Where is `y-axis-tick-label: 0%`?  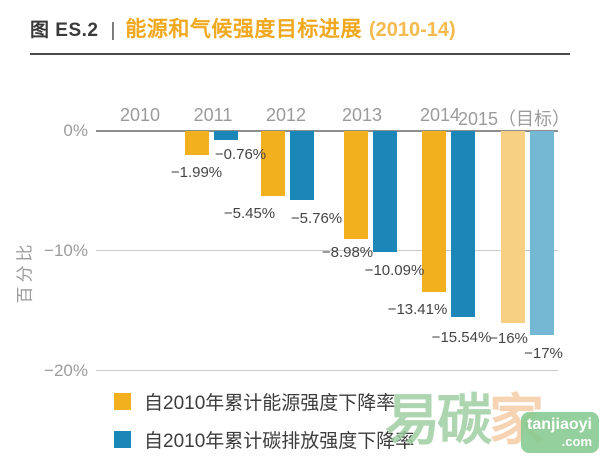
y-axis-tick-label: 0% is located at coordinates (75, 130).